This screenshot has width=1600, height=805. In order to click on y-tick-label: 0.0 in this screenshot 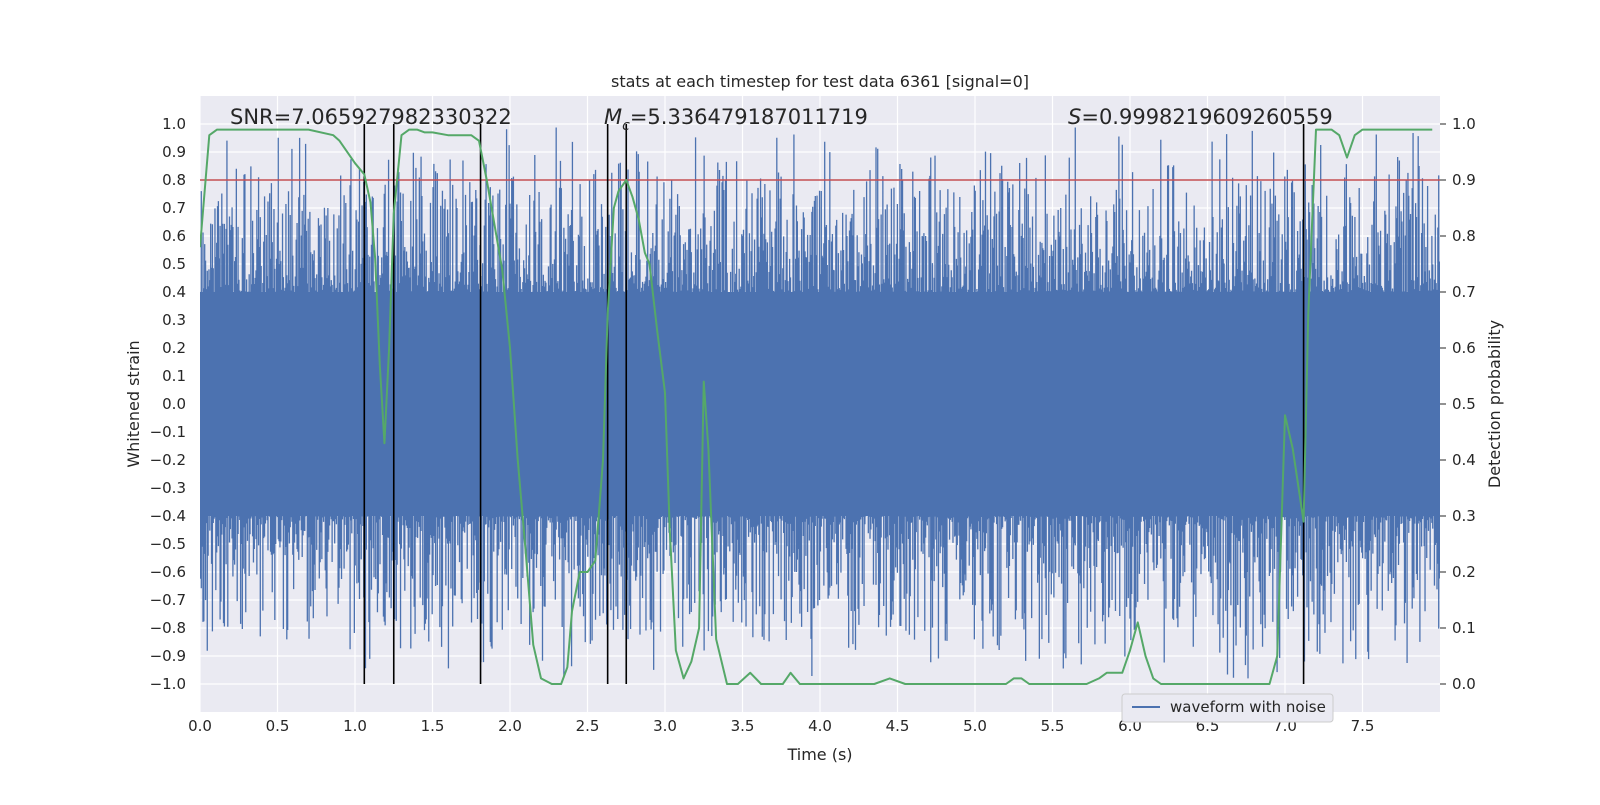, I will do `click(174, 404)`.